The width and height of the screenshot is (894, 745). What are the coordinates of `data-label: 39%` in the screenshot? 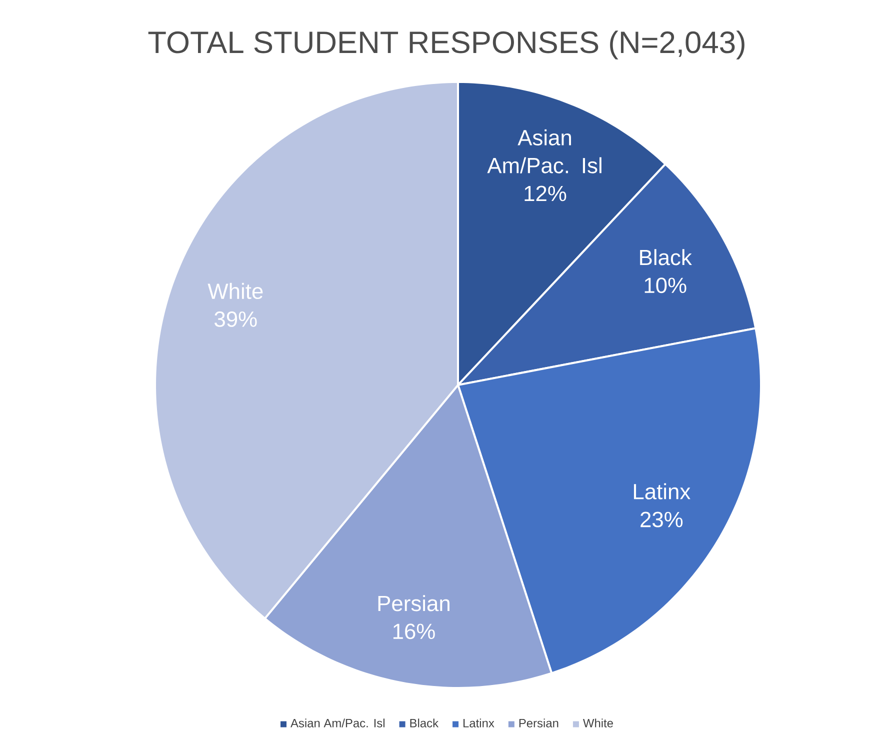 It's located at (235, 319).